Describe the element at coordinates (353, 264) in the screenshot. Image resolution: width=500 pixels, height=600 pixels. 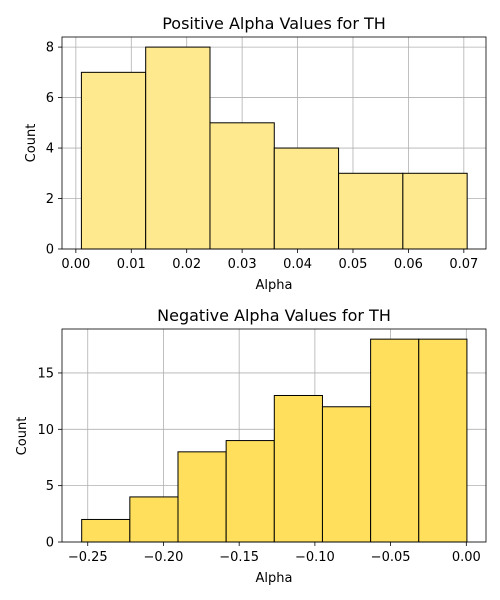
I see `x-tick-label: 0.05` at that location.